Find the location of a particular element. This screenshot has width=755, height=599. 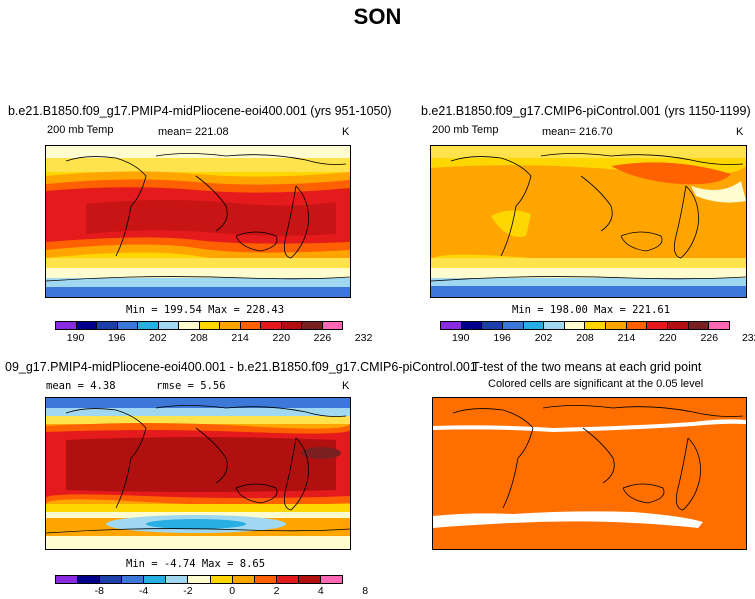

units-label-bottom-left: K is located at coordinates (346, 386).